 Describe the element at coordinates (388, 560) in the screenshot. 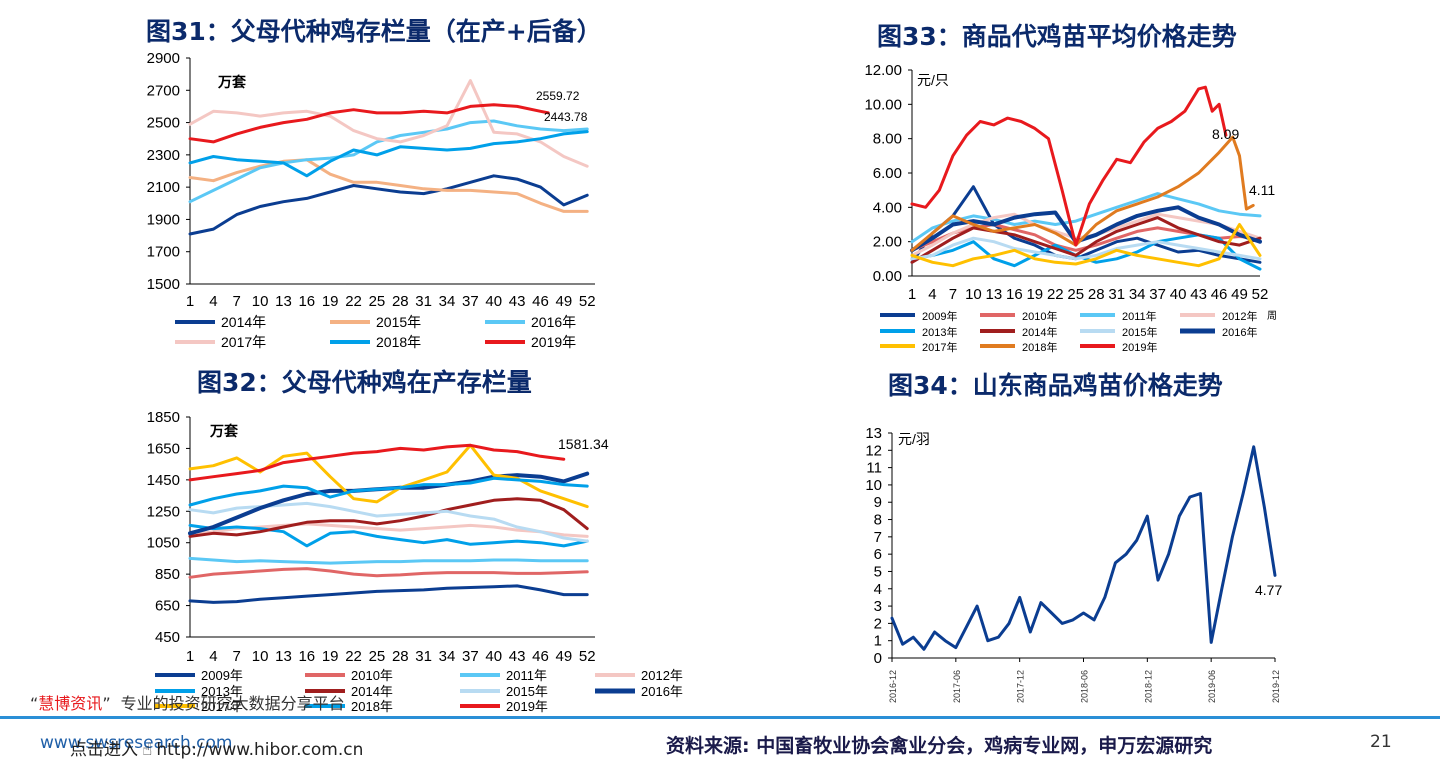

I see `c32-series-2011年` at that location.